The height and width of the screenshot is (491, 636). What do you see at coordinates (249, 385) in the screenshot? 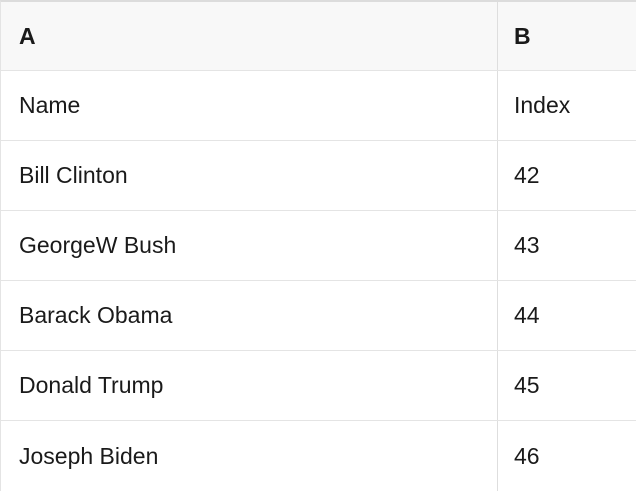
I see `cell-name: Donald Trump` at bounding box center [249, 385].